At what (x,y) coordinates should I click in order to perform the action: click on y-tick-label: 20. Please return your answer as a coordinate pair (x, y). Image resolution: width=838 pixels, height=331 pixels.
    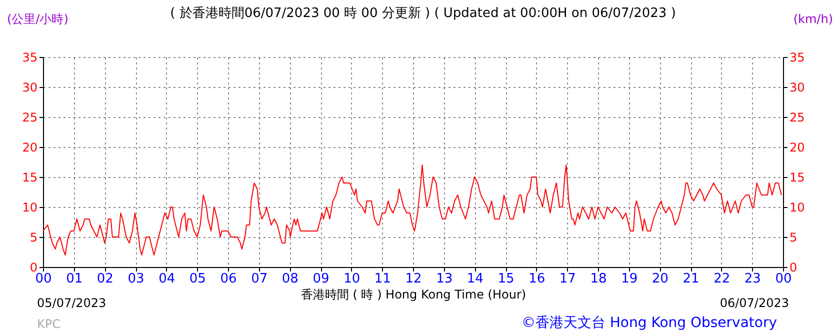
    Looking at the image, I should click on (30, 147).